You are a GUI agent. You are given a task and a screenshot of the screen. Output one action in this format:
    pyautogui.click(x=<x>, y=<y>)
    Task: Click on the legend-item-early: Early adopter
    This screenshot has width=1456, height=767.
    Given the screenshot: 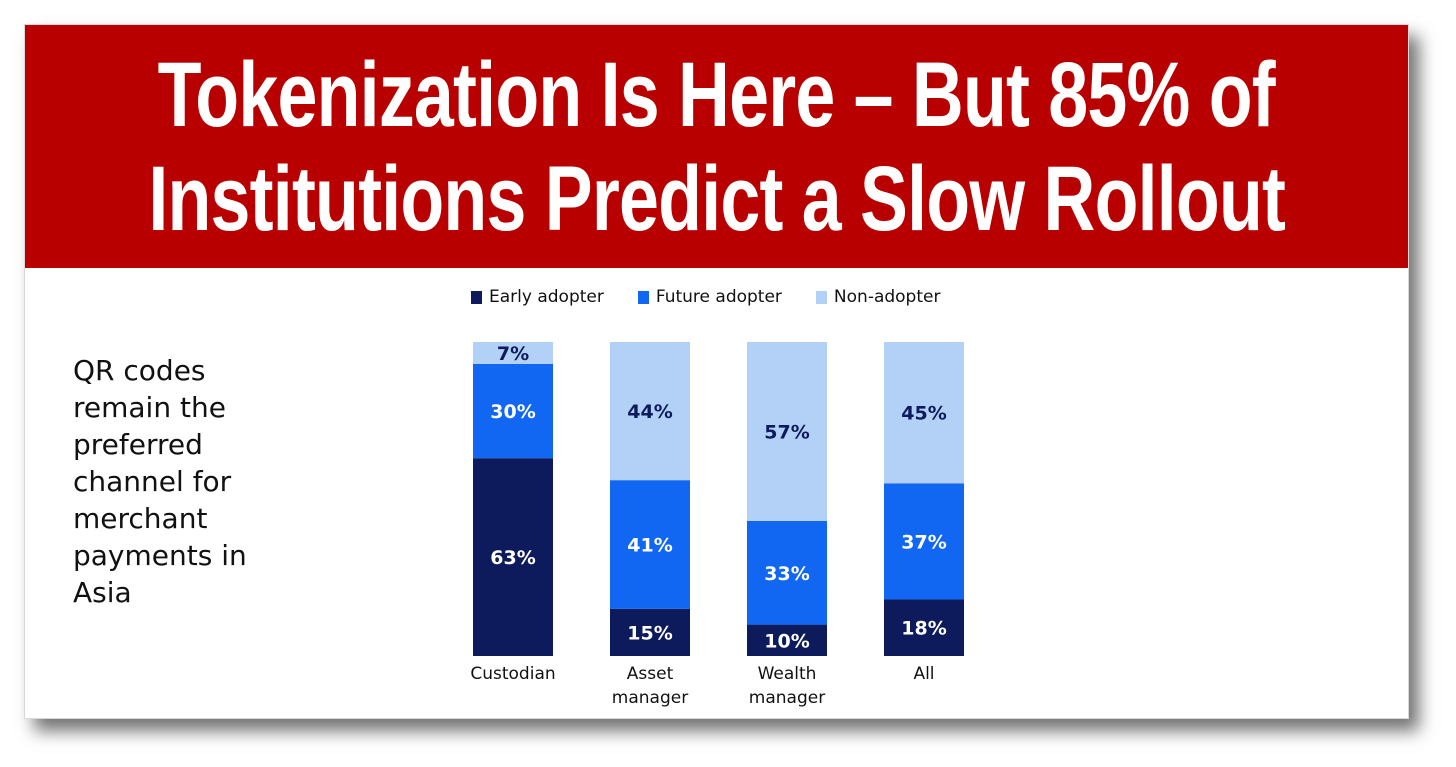 What is the action you would take?
    pyautogui.click(x=537, y=297)
    